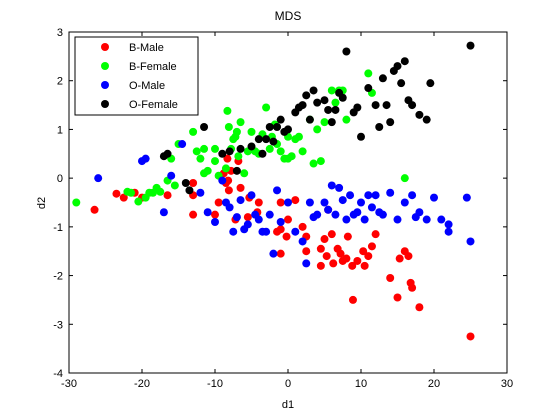 The height and width of the screenshot is (420, 560). Describe the element at coordinates (60, 82) in the screenshot. I see `y-tick-label: 2` at that location.